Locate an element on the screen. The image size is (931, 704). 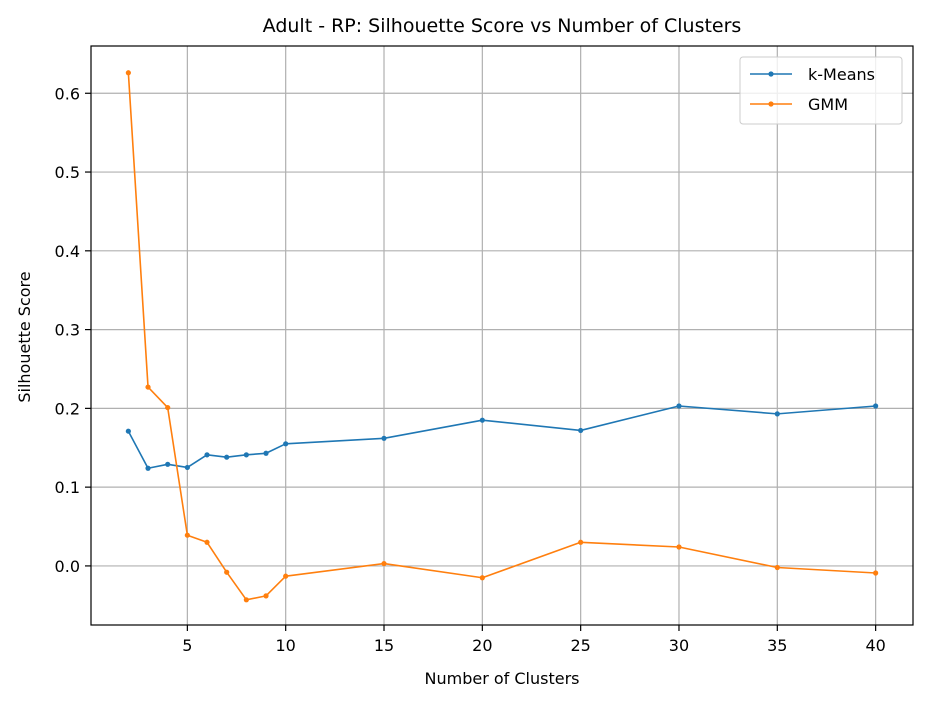
y-tick-label: 0.5 is located at coordinates (67, 172).